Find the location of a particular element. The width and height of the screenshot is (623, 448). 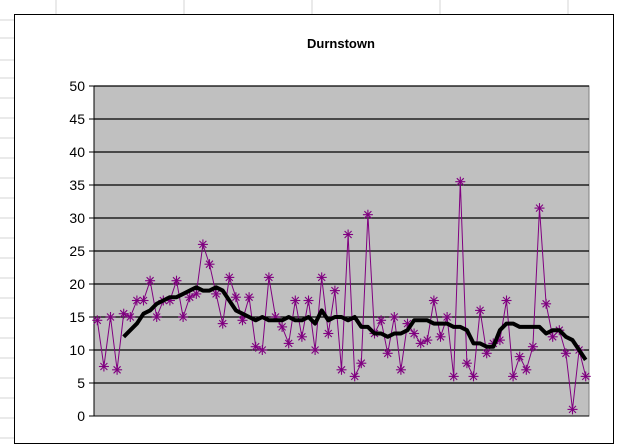

y-tick-label: 20 is located at coordinates (77, 284).